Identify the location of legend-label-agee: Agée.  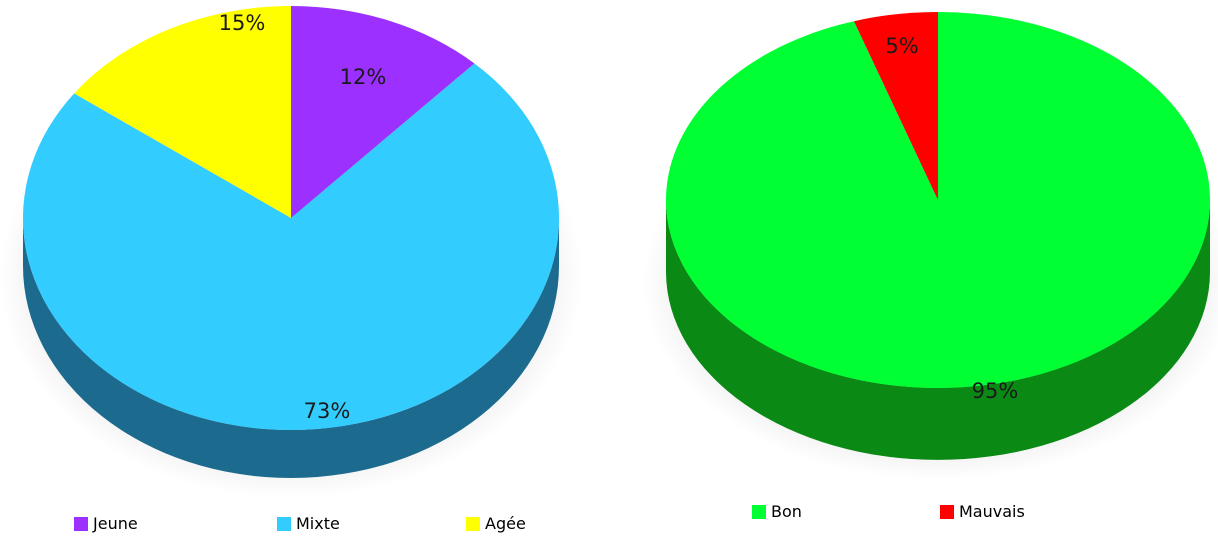
(505, 523).